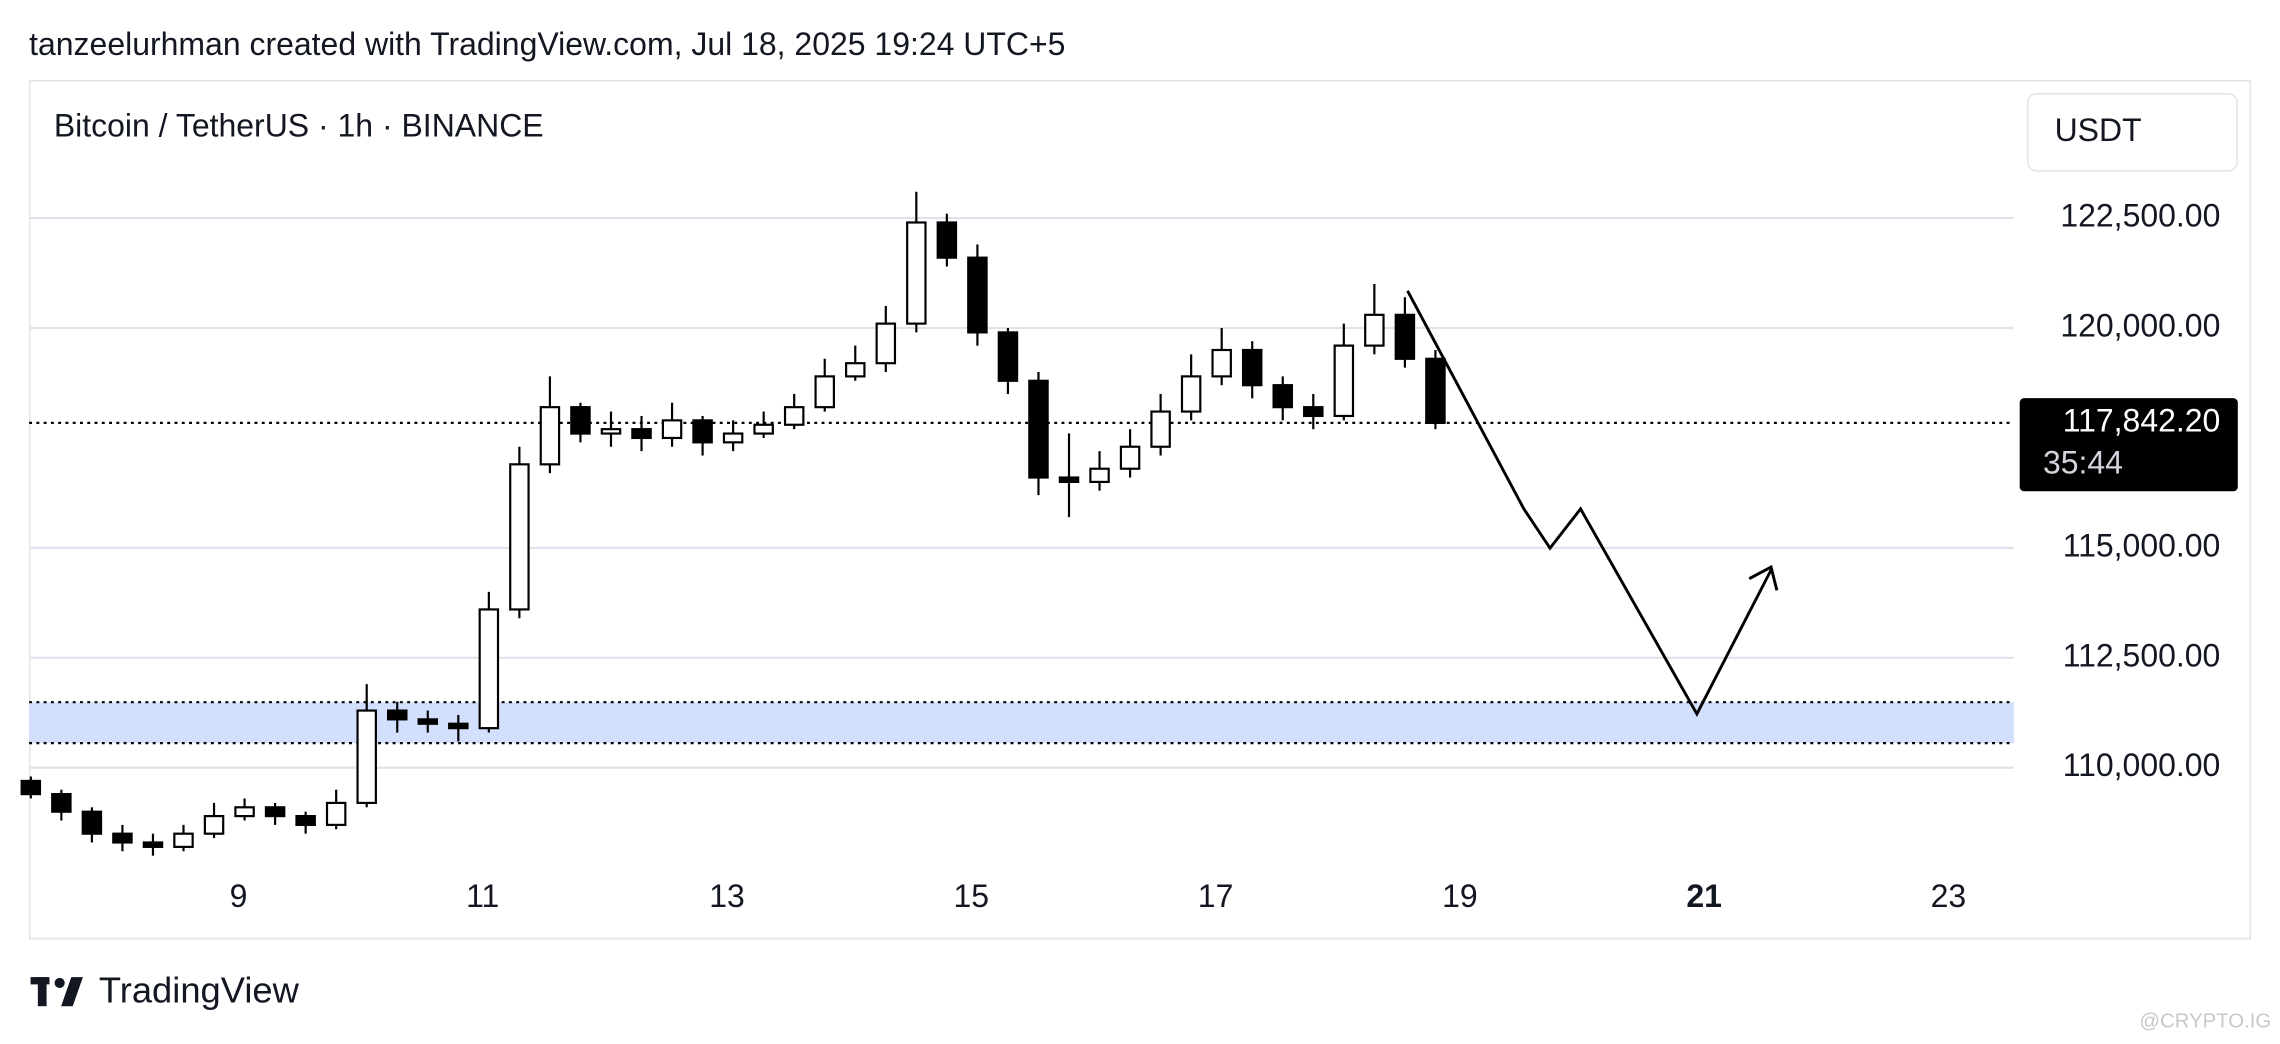 This screenshot has width=2280, height=1044. I want to click on last-price-box, so click(2128, 445).